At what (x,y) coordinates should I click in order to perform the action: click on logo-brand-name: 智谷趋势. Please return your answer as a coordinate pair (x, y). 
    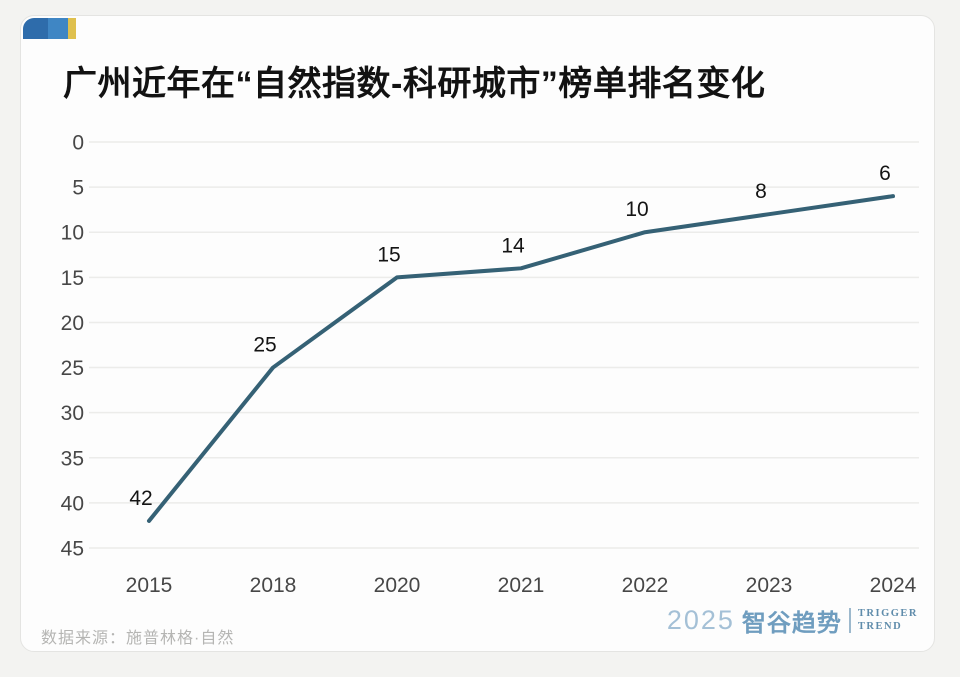
    Looking at the image, I should click on (791, 623).